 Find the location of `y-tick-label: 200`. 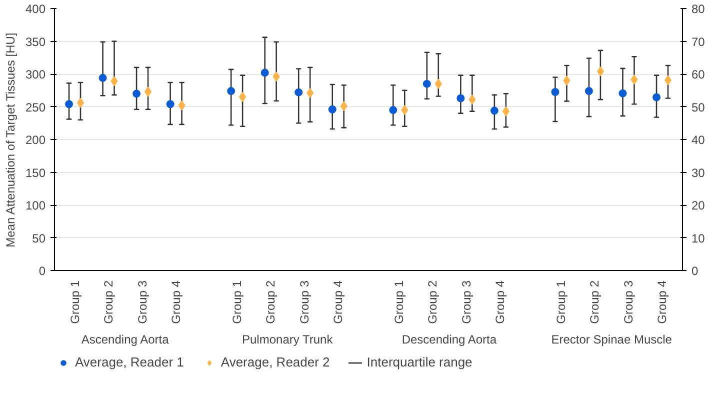

y-tick-label: 200 is located at coordinates (35, 140).